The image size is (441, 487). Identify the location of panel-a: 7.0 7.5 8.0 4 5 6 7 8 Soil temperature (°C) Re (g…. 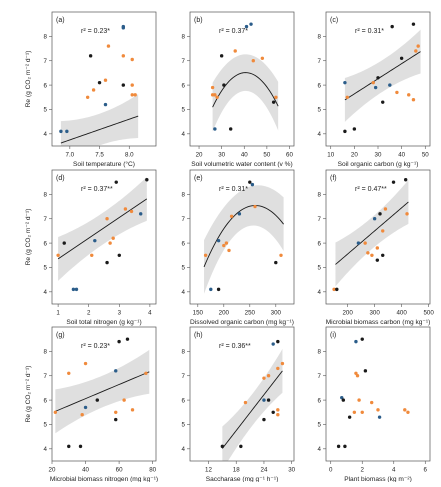
(91, 89).